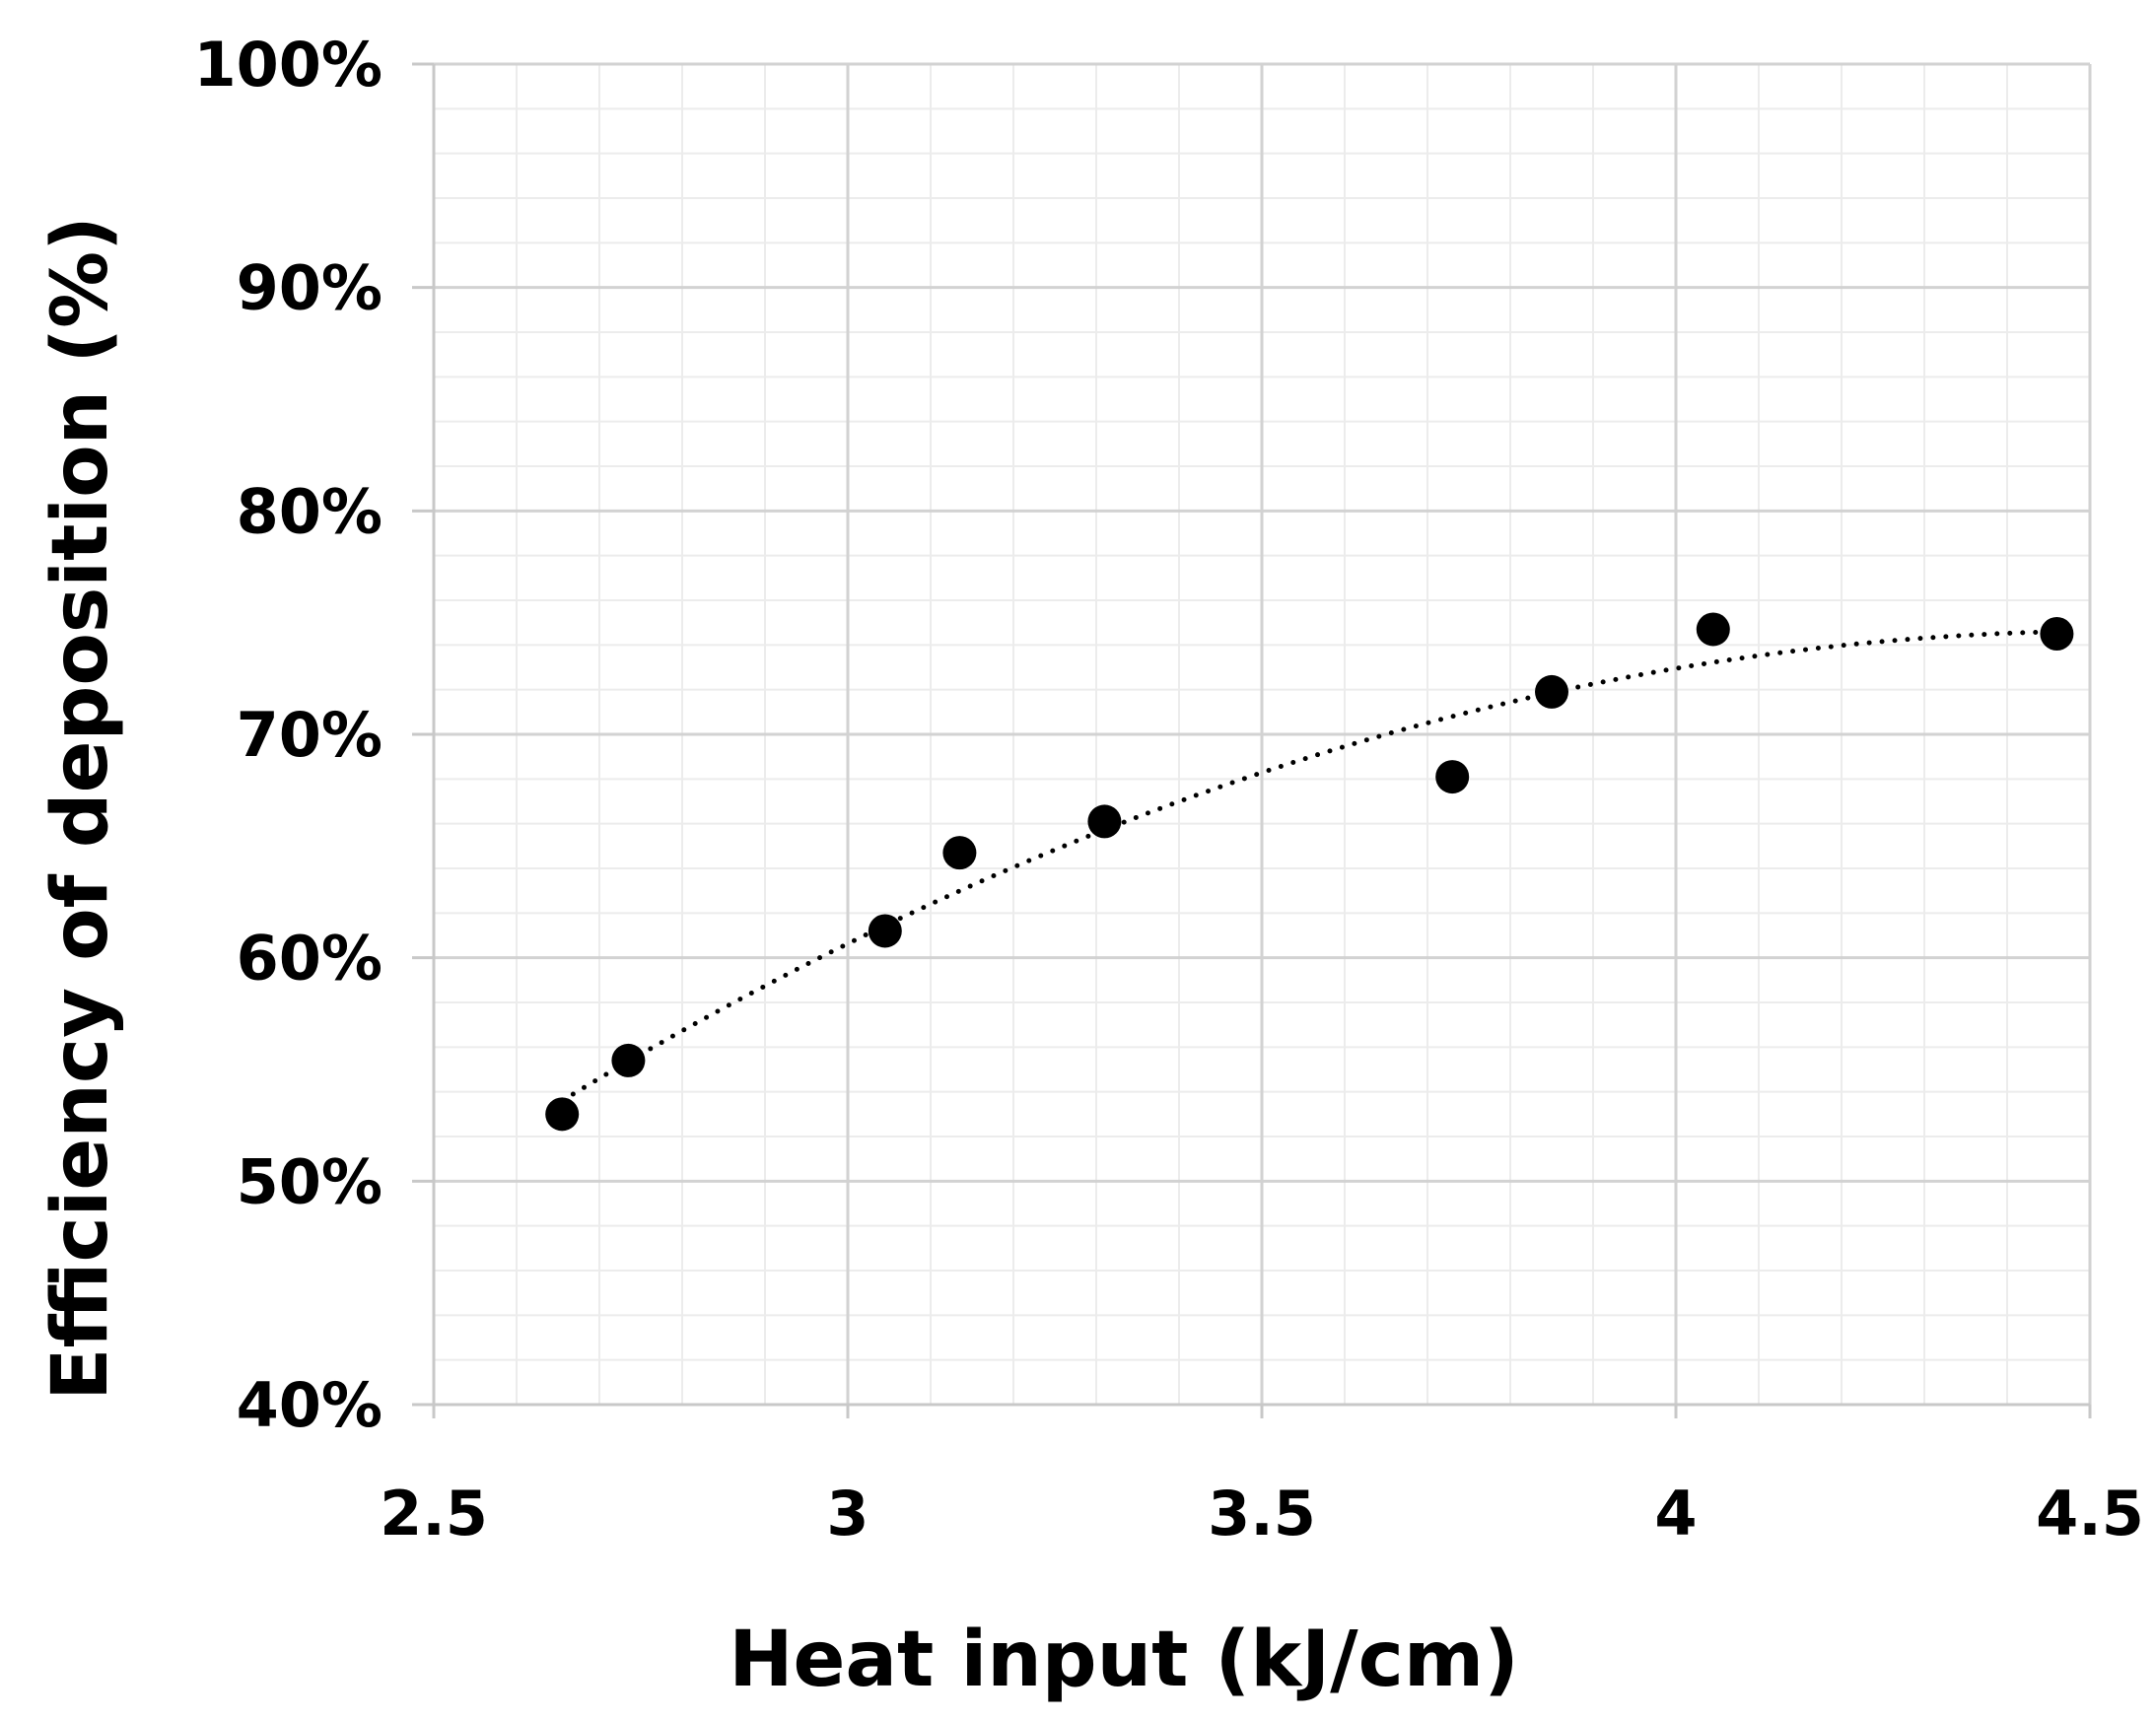  Describe the element at coordinates (80, 808) in the screenshot. I see `y-axis-title: Efficiency of deposition (%)` at that location.